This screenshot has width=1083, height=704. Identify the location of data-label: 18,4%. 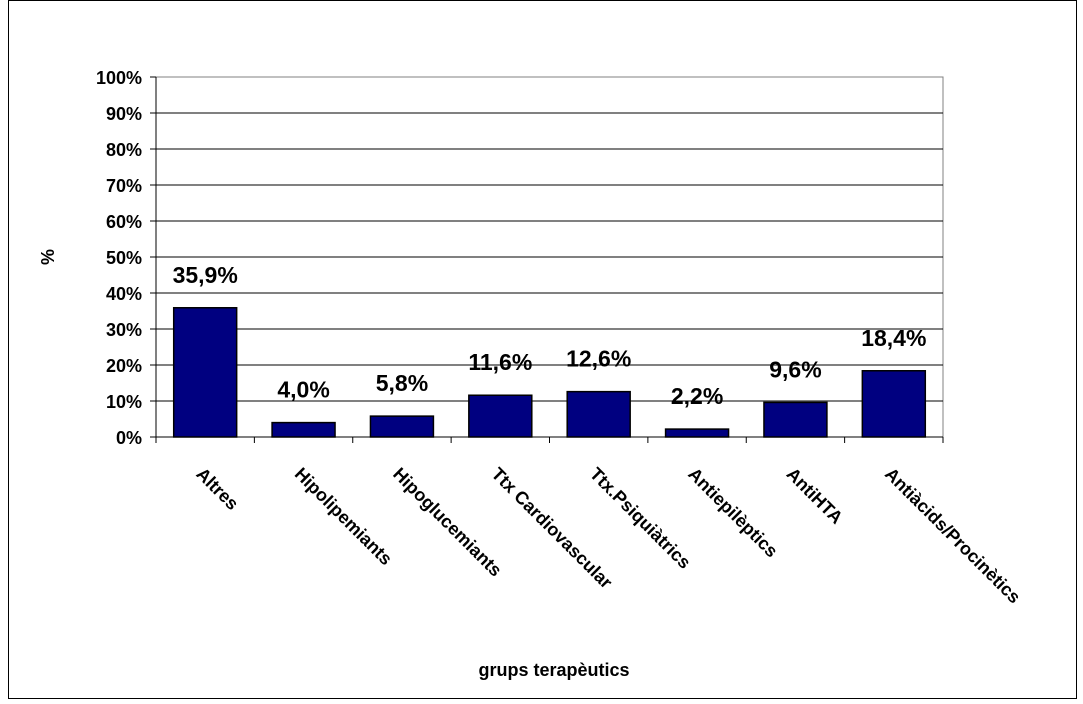
(893, 338).